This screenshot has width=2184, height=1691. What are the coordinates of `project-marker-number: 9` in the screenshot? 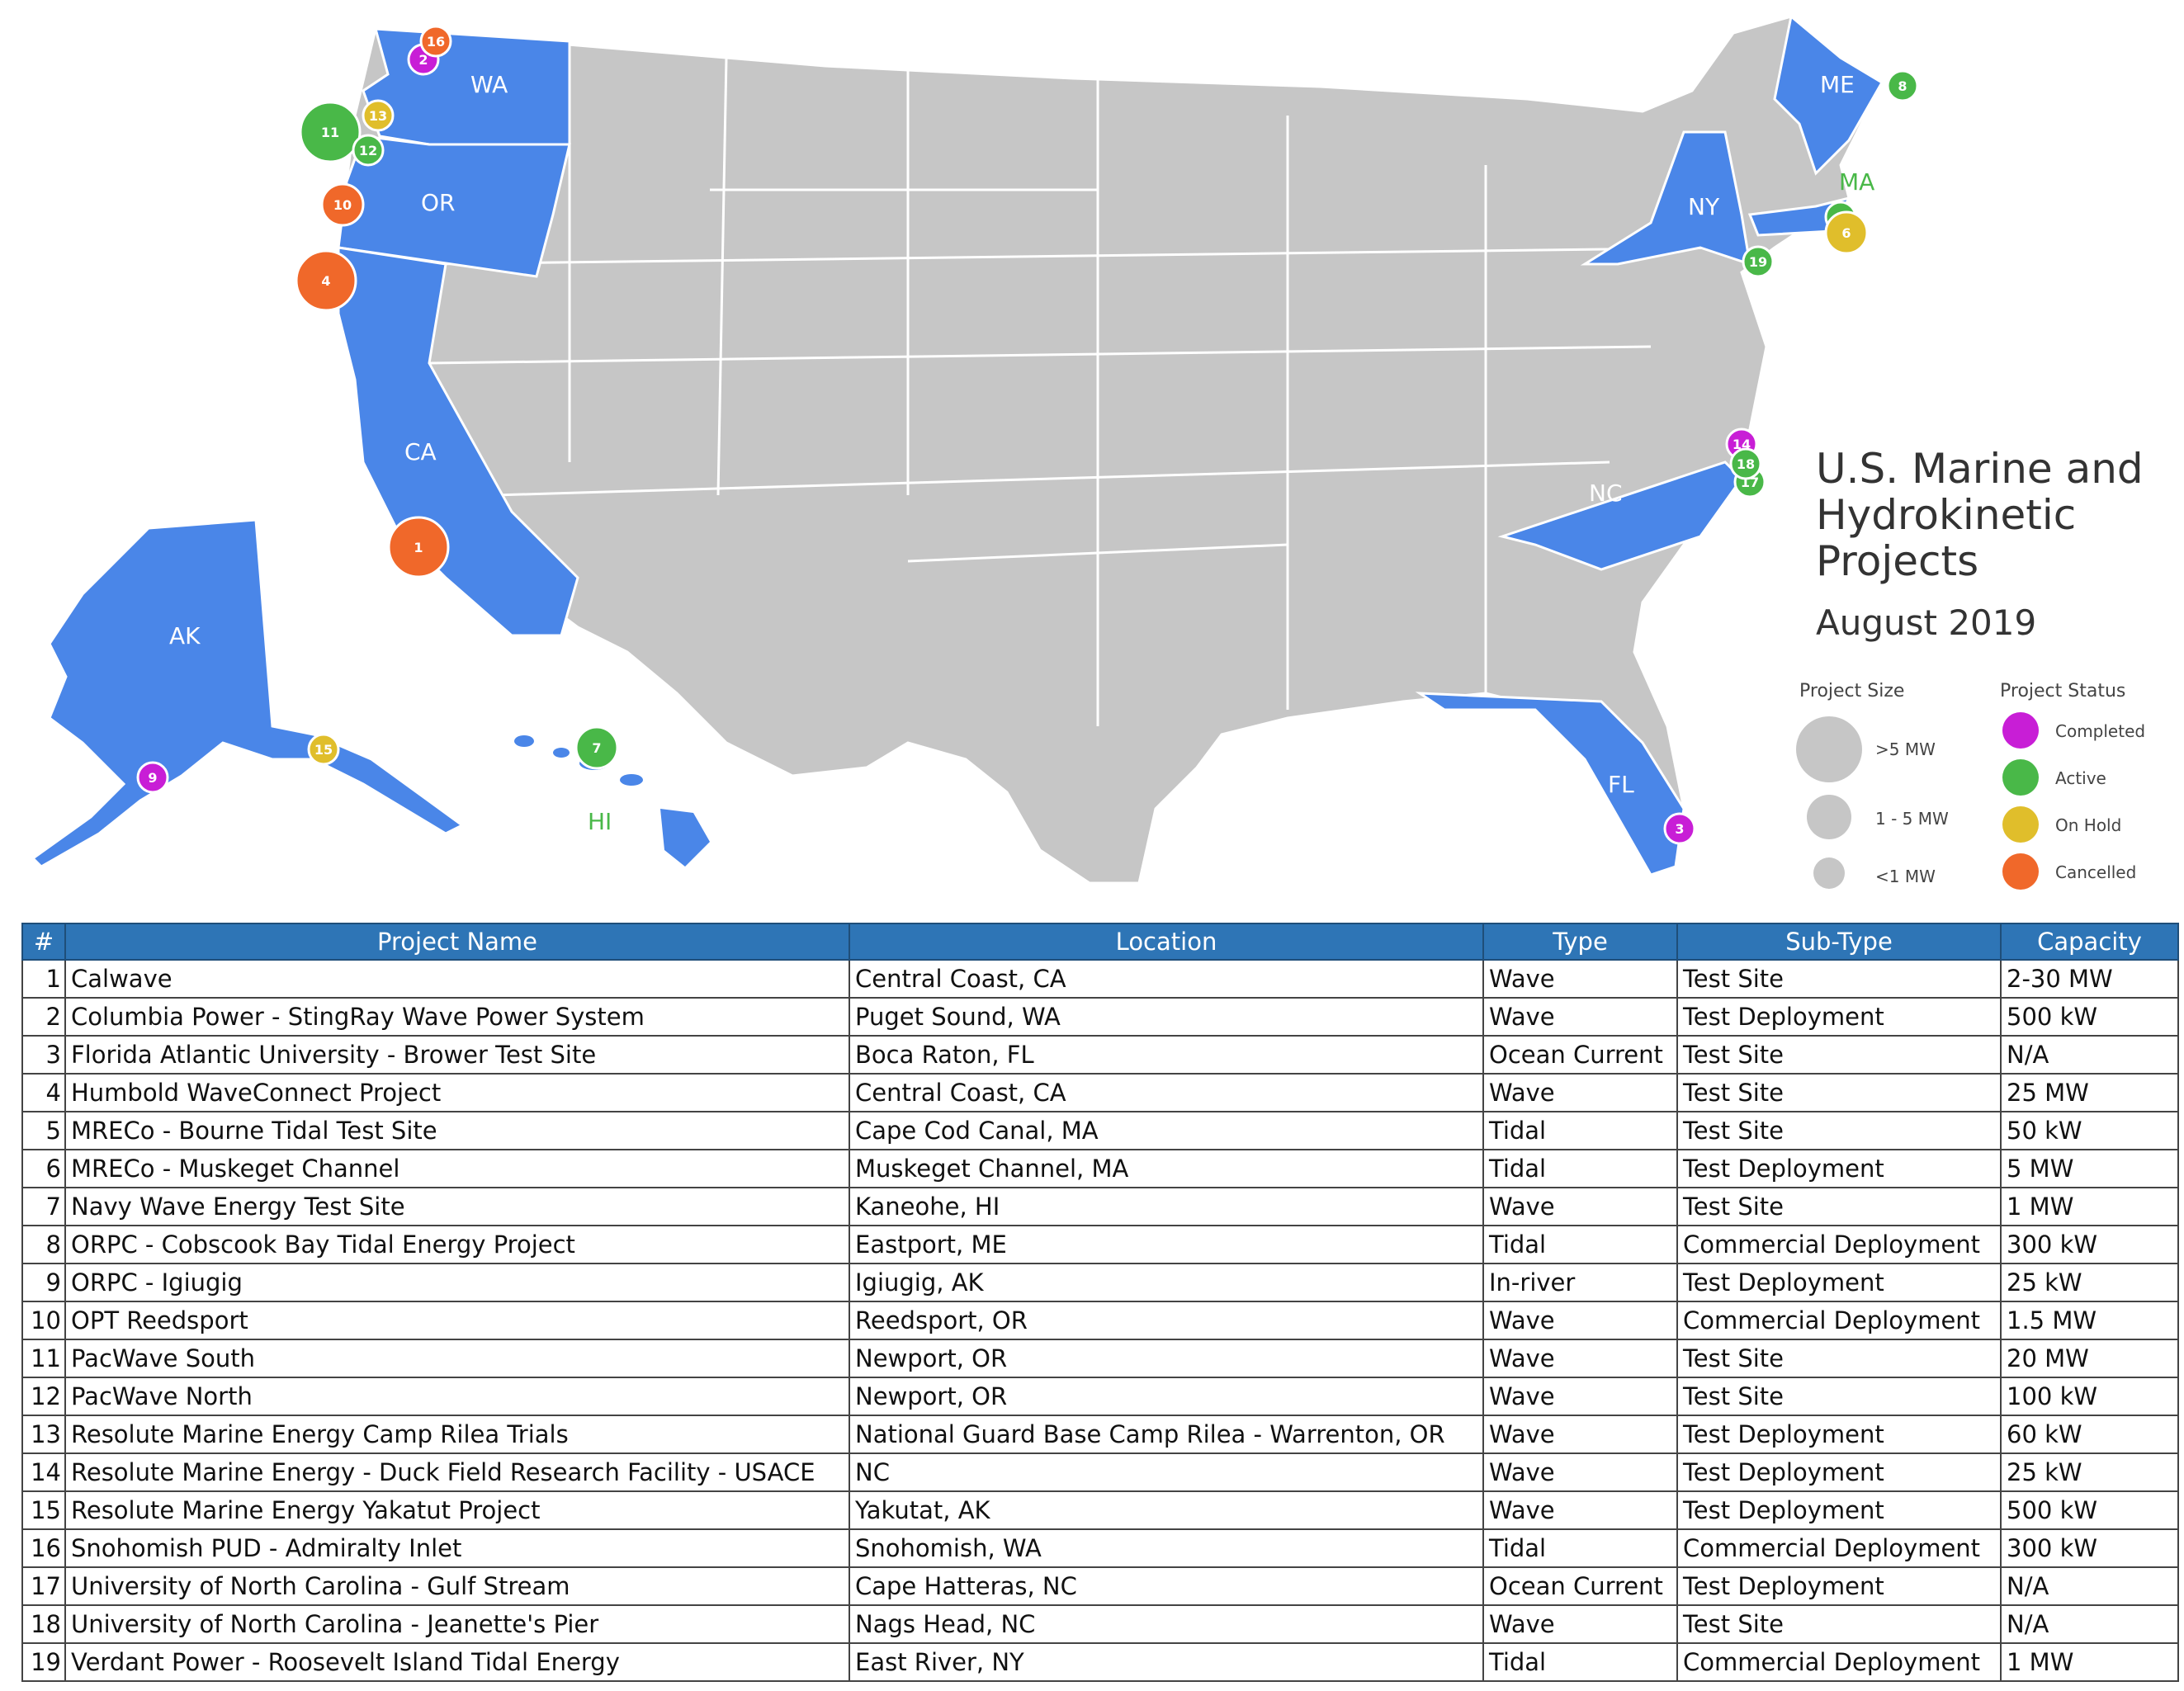 It's located at (152, 778).